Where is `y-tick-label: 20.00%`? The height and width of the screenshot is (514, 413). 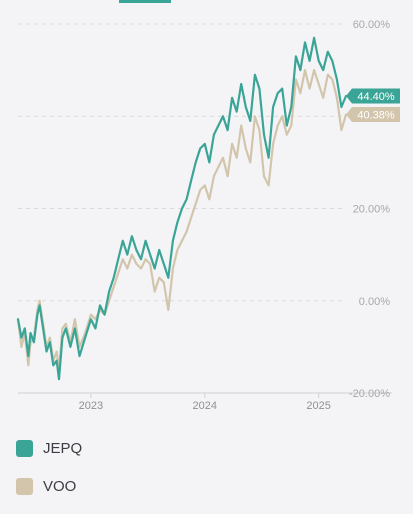 y-tick-label: 20.00% is located at coordinates (372, 210).